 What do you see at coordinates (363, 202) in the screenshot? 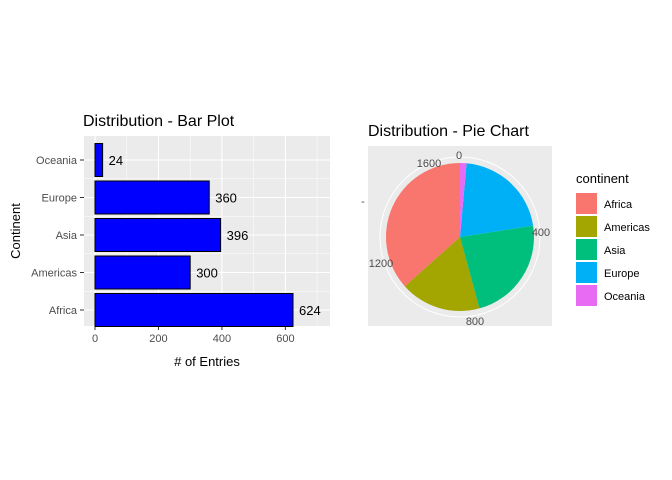
I see `pie-chart-stray-axis-mark: -` at bounding box center [363, 202].